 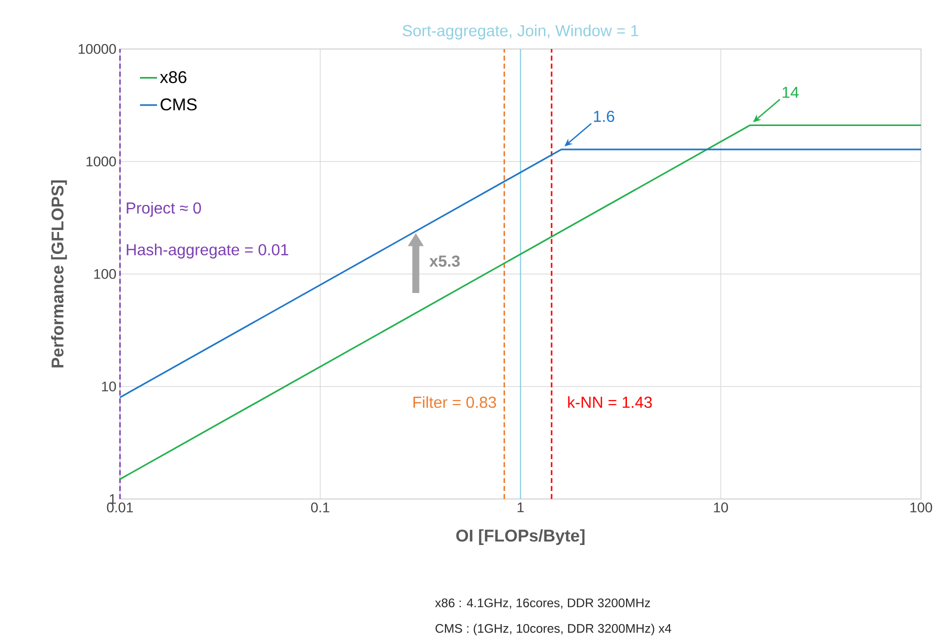 What do you see at coordinates (97, 49) in the screenshot?
I see `y-tick-label: 10000` at bounding box center [97, 49].